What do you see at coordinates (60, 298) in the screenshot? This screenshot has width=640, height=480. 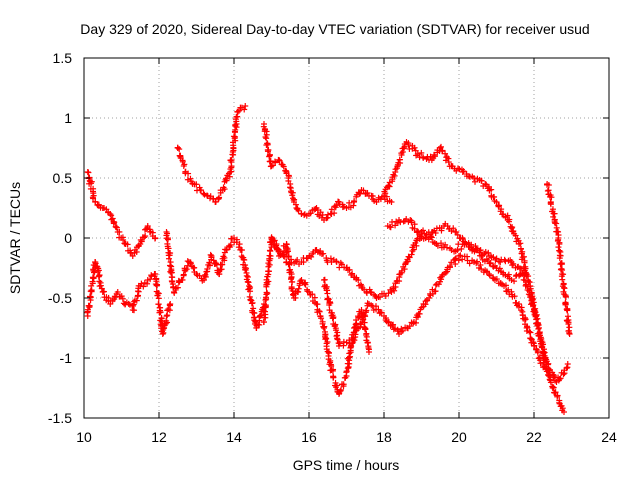 I see `y-tick-label: -0.5` at bounding box center [60, 298].